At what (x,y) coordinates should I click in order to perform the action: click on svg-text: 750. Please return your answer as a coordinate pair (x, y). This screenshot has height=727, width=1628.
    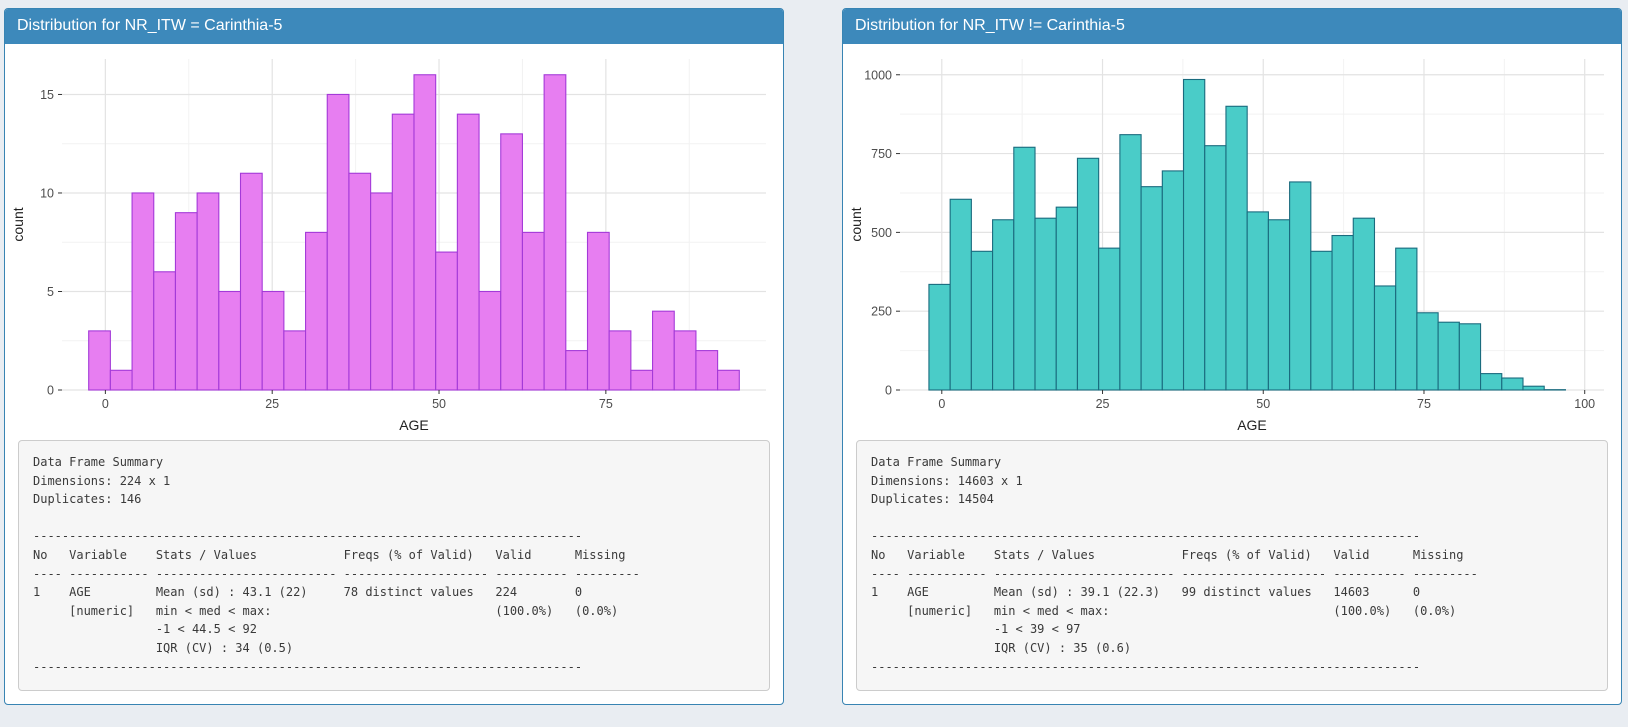
    Looking at the image, I should click on (881, 154).